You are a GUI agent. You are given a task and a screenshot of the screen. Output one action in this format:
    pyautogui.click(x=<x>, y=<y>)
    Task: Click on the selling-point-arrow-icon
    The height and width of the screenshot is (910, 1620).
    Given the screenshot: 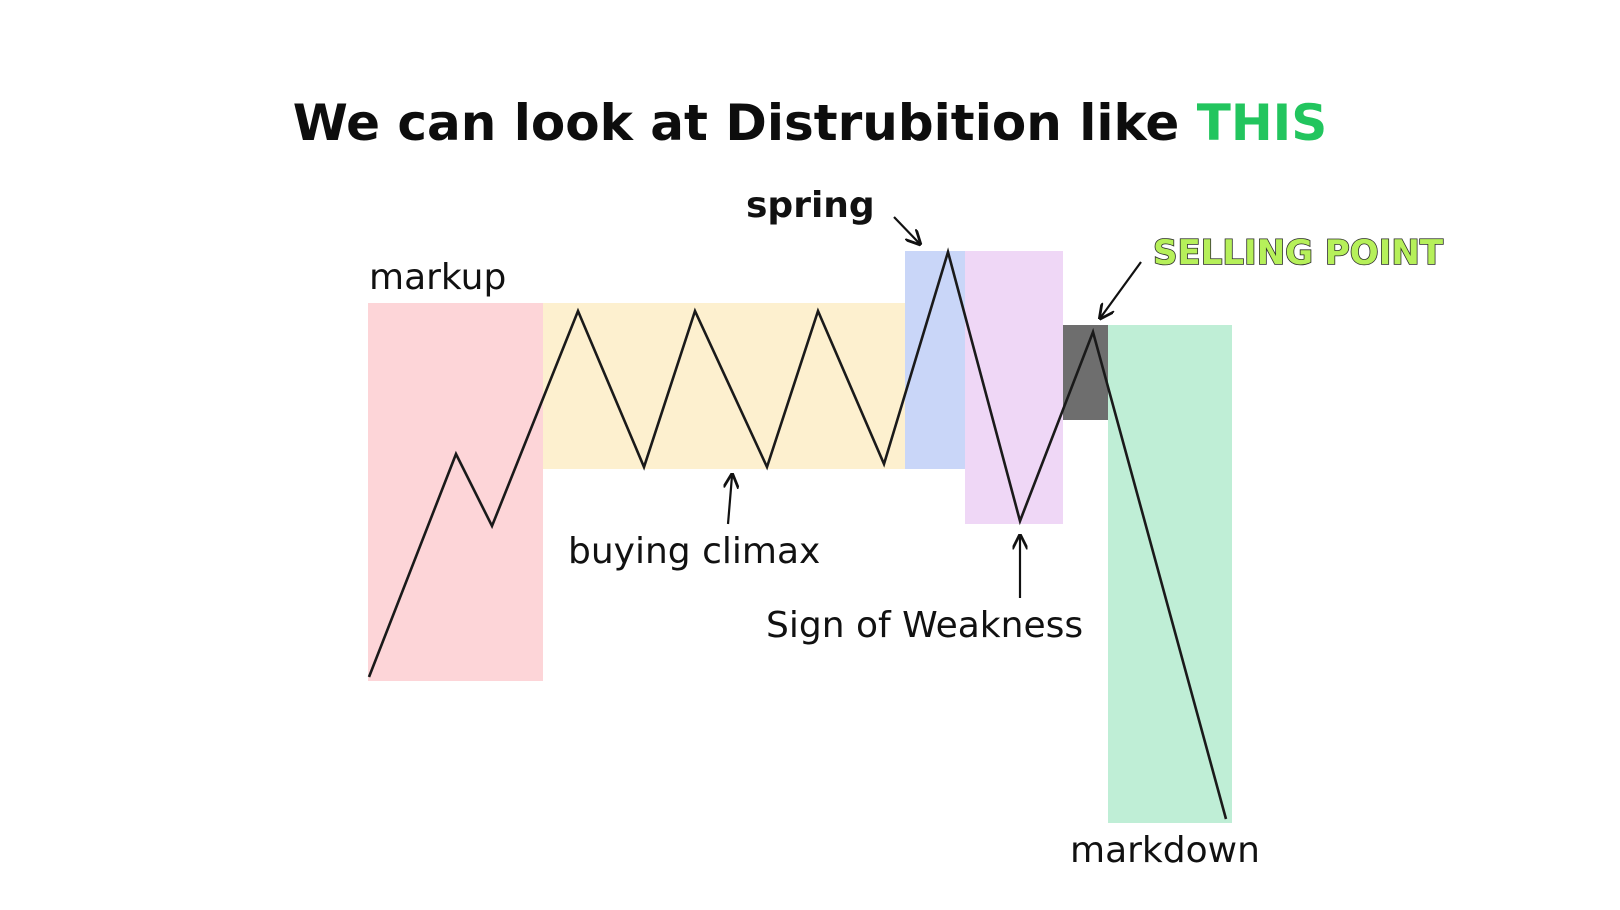 What is the action you would take?
    pyautogui.click(x=1121, y=289)
    